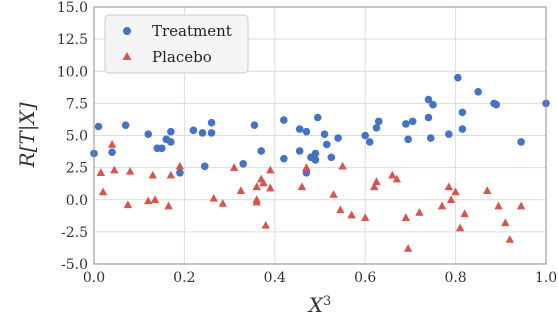  Describe the element at coordinates (319, 305) in the screenshot. I see `x-axis-label: X3` at that location.